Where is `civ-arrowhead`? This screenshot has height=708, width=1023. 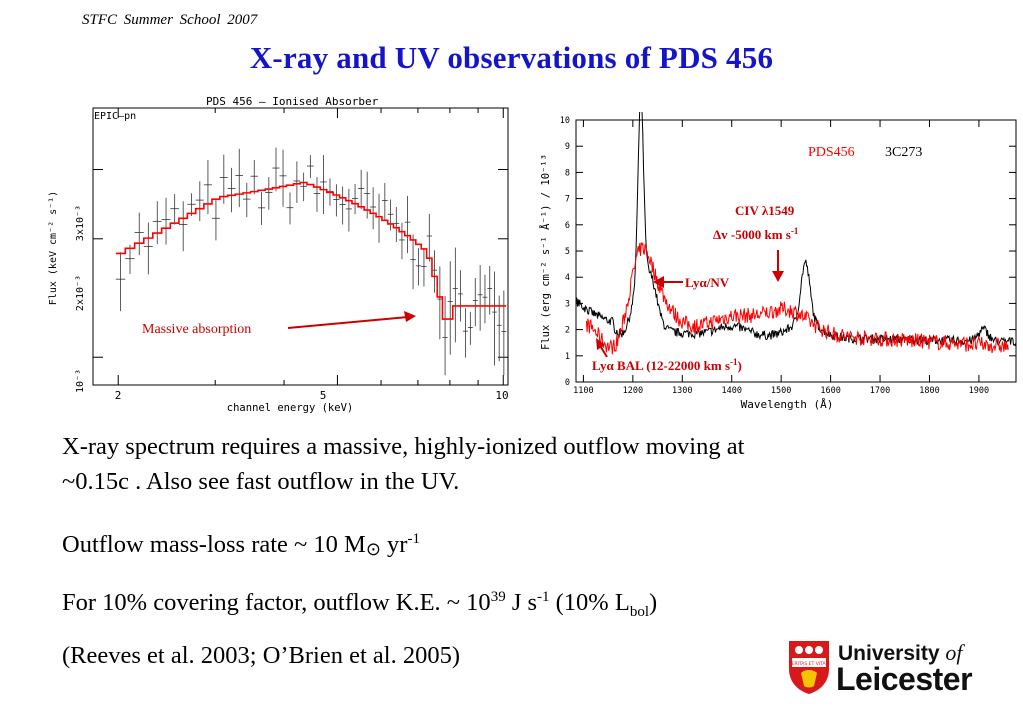 civ-arrowhead is located at coordinates (778, 276).